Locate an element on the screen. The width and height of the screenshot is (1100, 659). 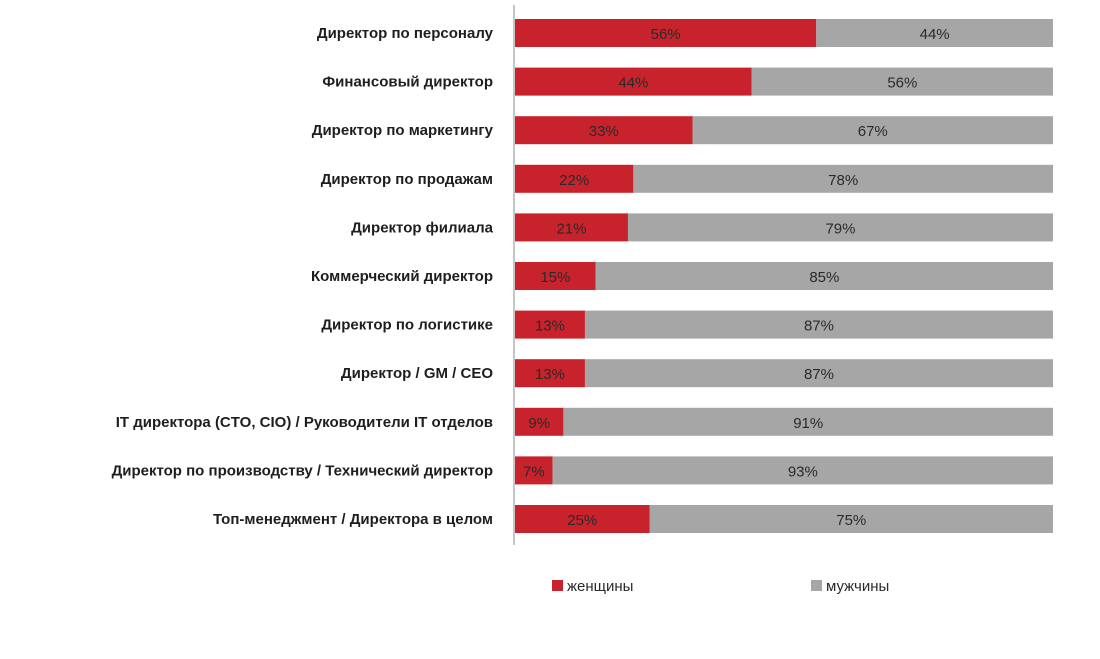
value-label-men: 93% is located at coordinates (803, 471).